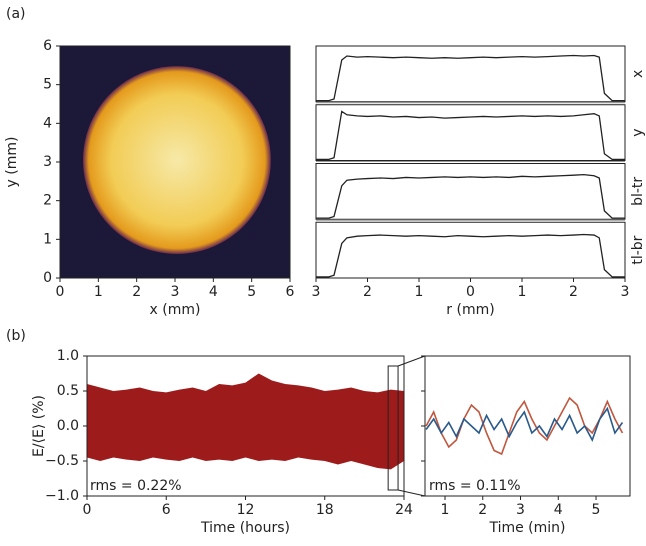  What do you see at coordinates (526, 528) in the screenshot?
I see `x-axis-label: Time (min)` at bounding box center [526, 528].